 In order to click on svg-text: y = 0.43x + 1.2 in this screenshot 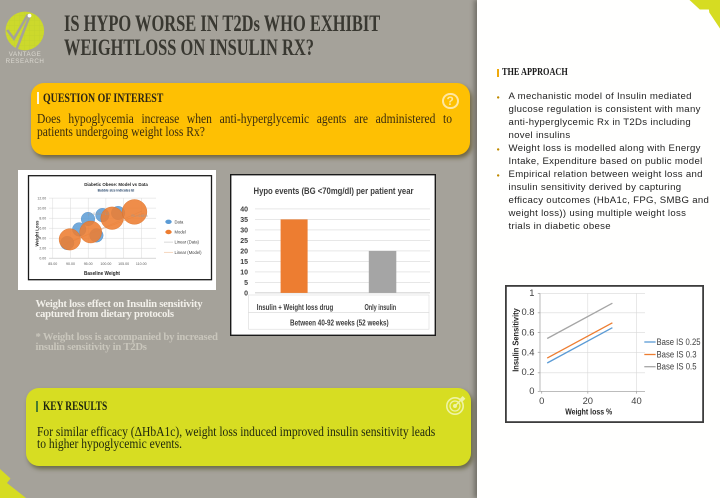, I will do `click(98, 214)`.